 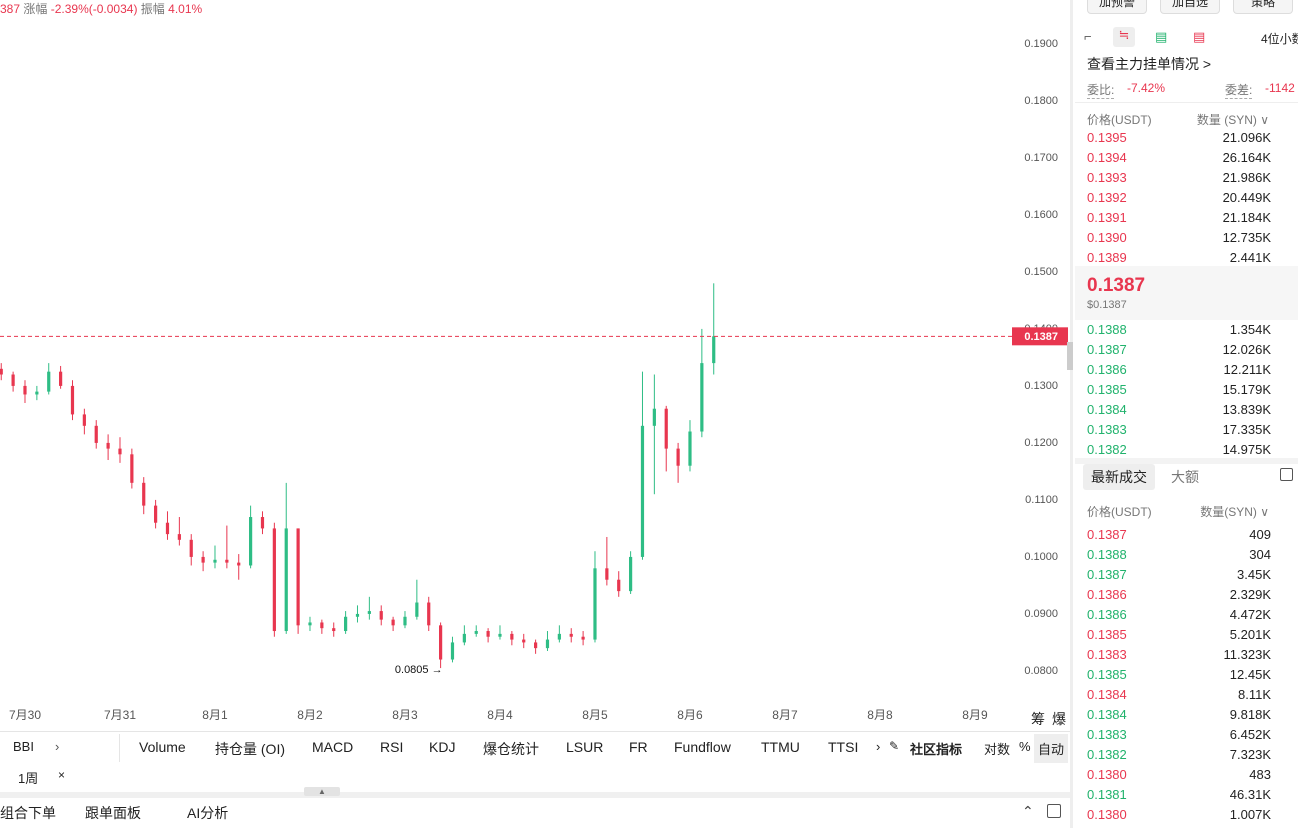 What do you see at coordinates (1041, 614) in the screenshot?
I see `y-tick-label: 0.0900` at bounding box center [1041, 614].